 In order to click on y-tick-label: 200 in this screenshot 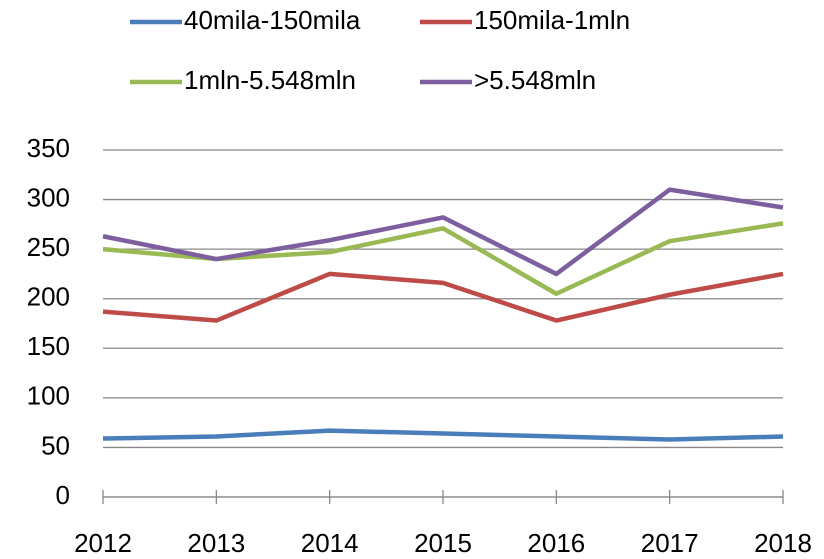, I will do `click(48, 297)`.